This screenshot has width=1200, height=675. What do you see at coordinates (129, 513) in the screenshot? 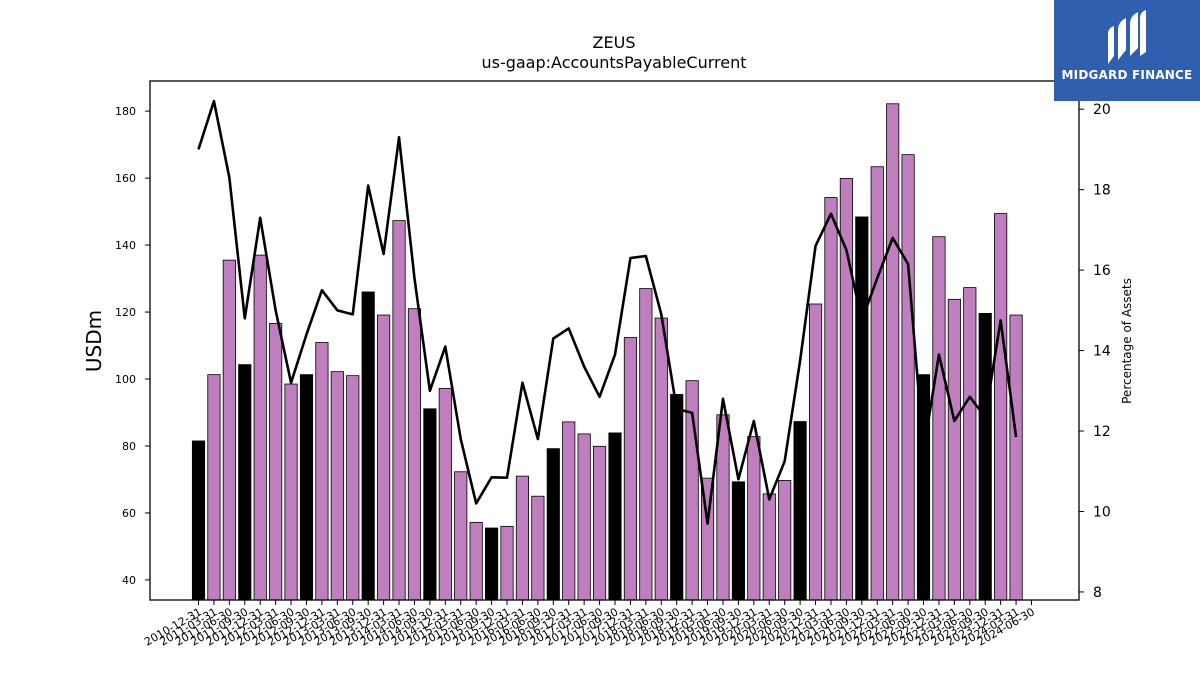
I see `y-tick-label: 60` at bounding box center [129, 513].